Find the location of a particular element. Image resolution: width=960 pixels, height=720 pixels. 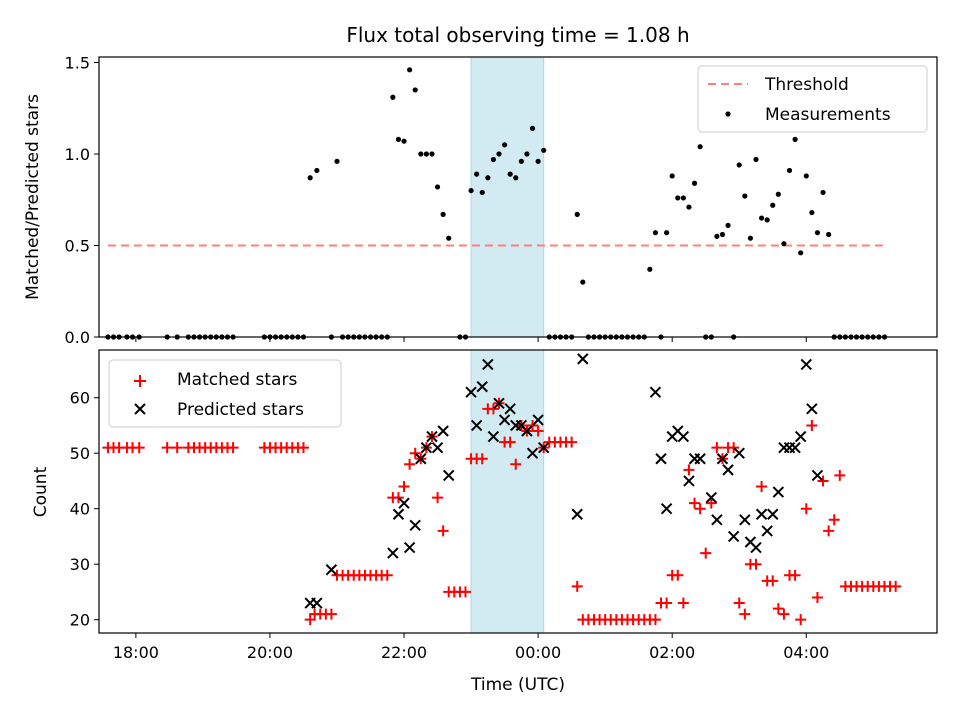

bottom-y-tick-label: 30 is located at coordinates (80, 564).